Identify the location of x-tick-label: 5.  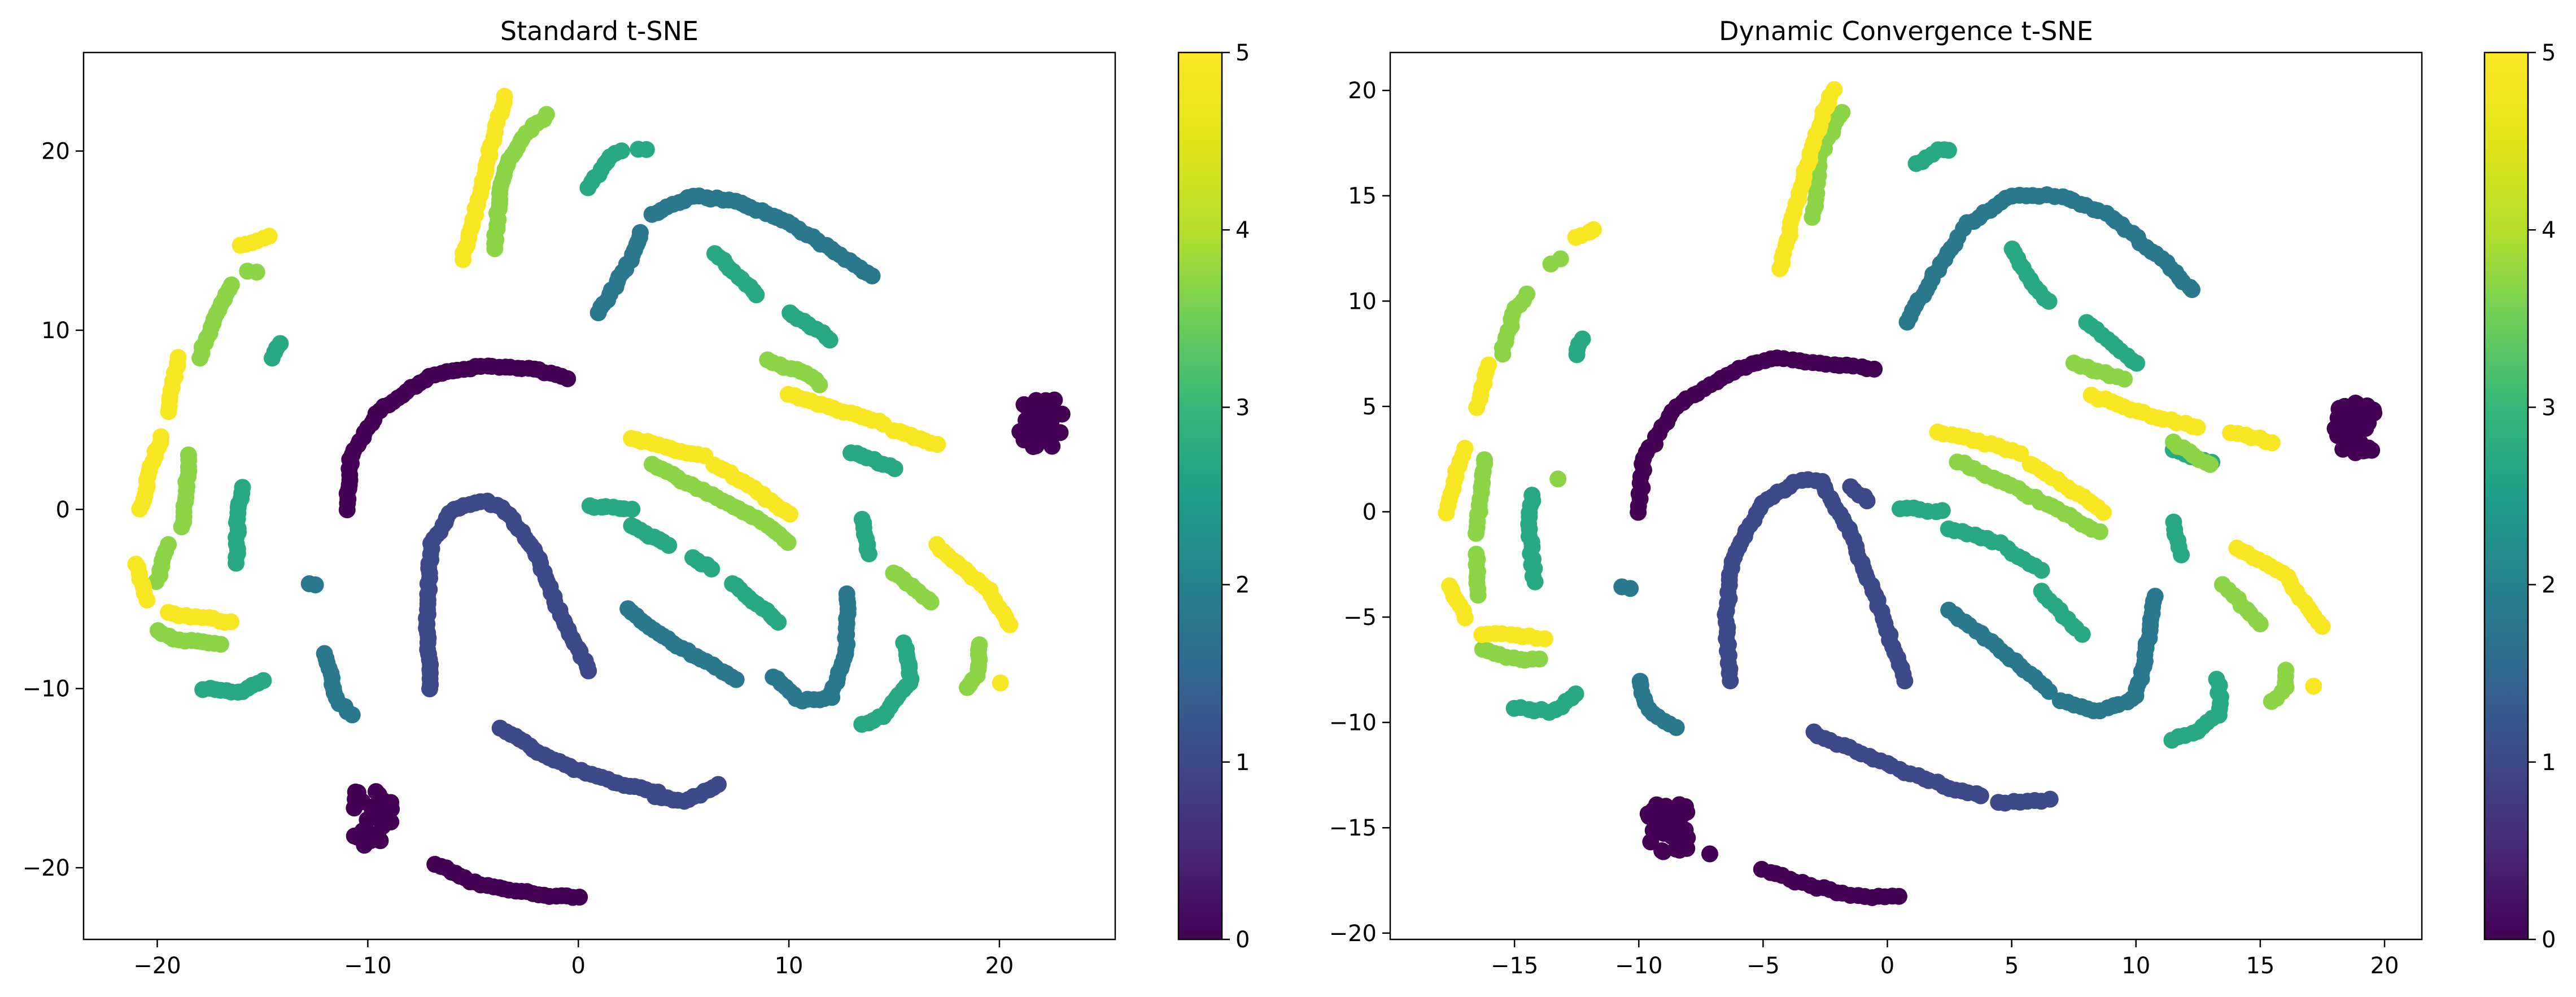
(2012, 966).